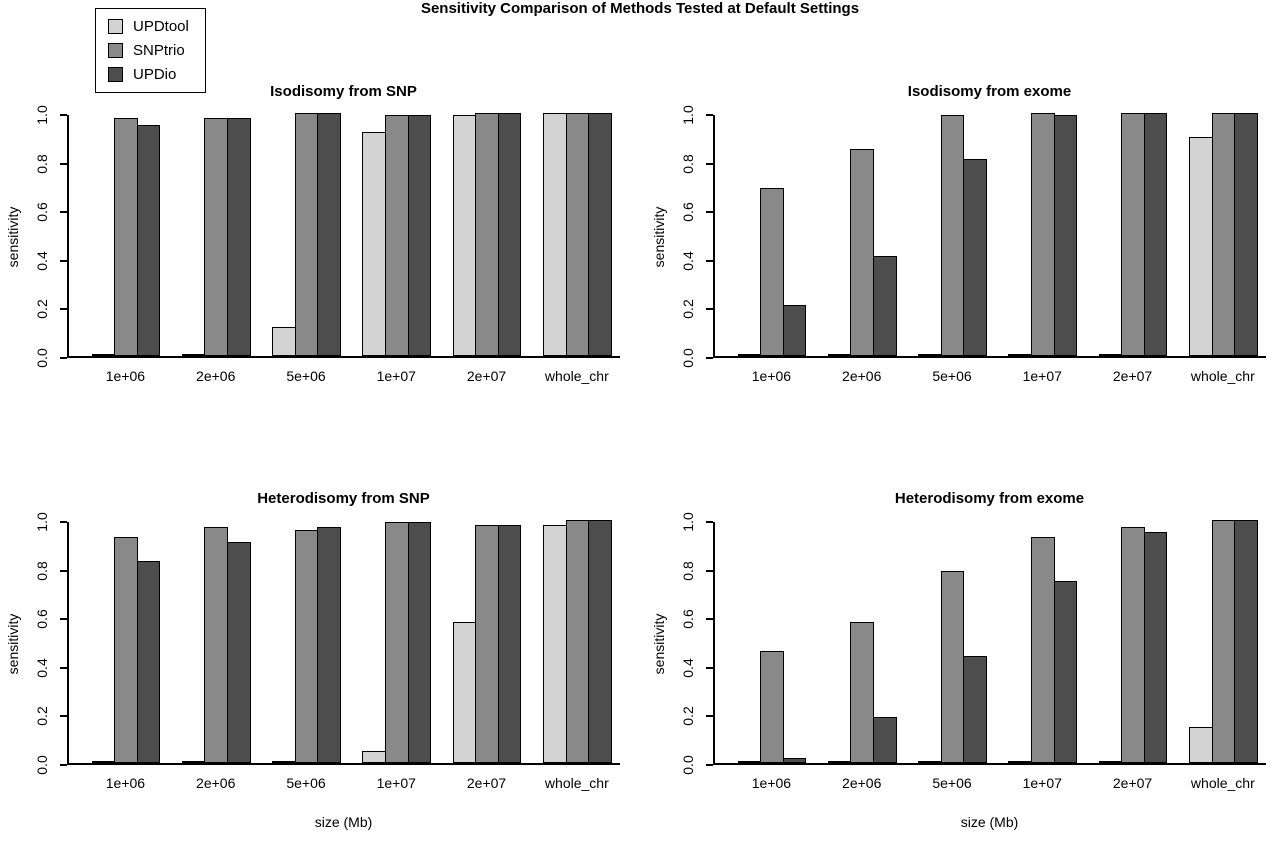  Describe the element at coordinates (155, 74) in the screenshot. I see `legend-label-updio: UPDio` at that location.